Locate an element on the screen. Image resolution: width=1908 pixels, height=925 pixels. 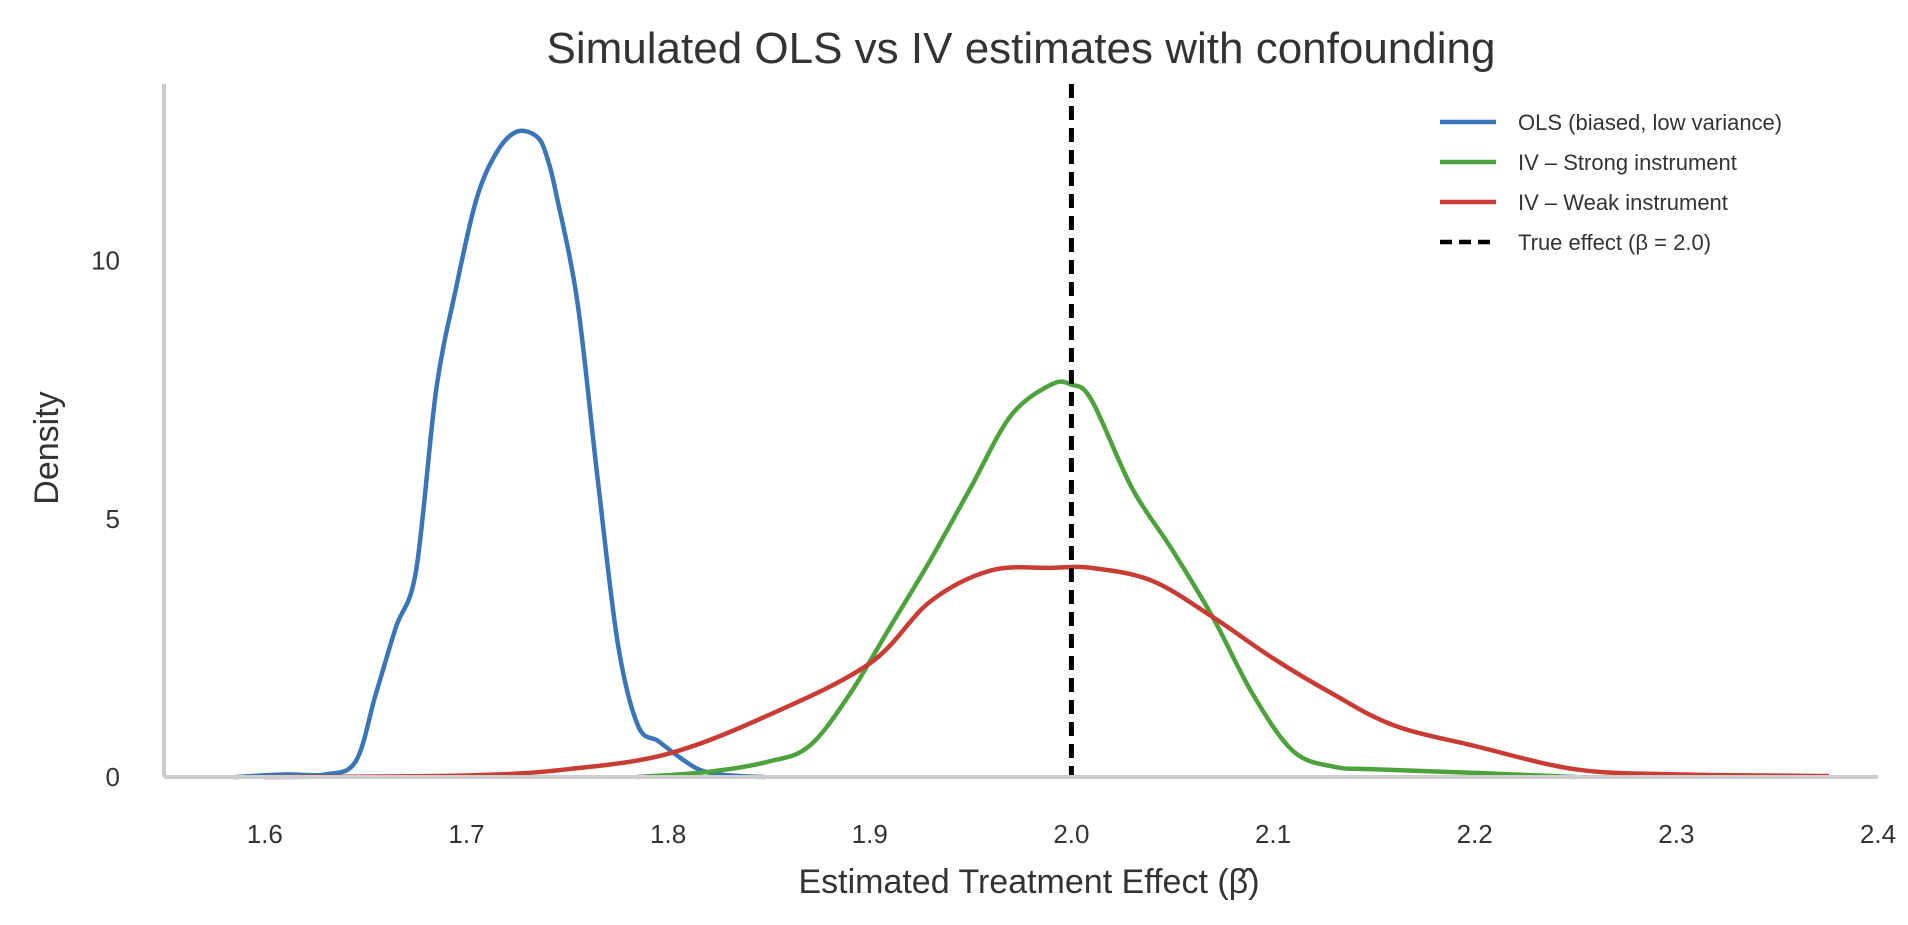
x-tick-label: 2.0 is located at coordinates (1071, 834).